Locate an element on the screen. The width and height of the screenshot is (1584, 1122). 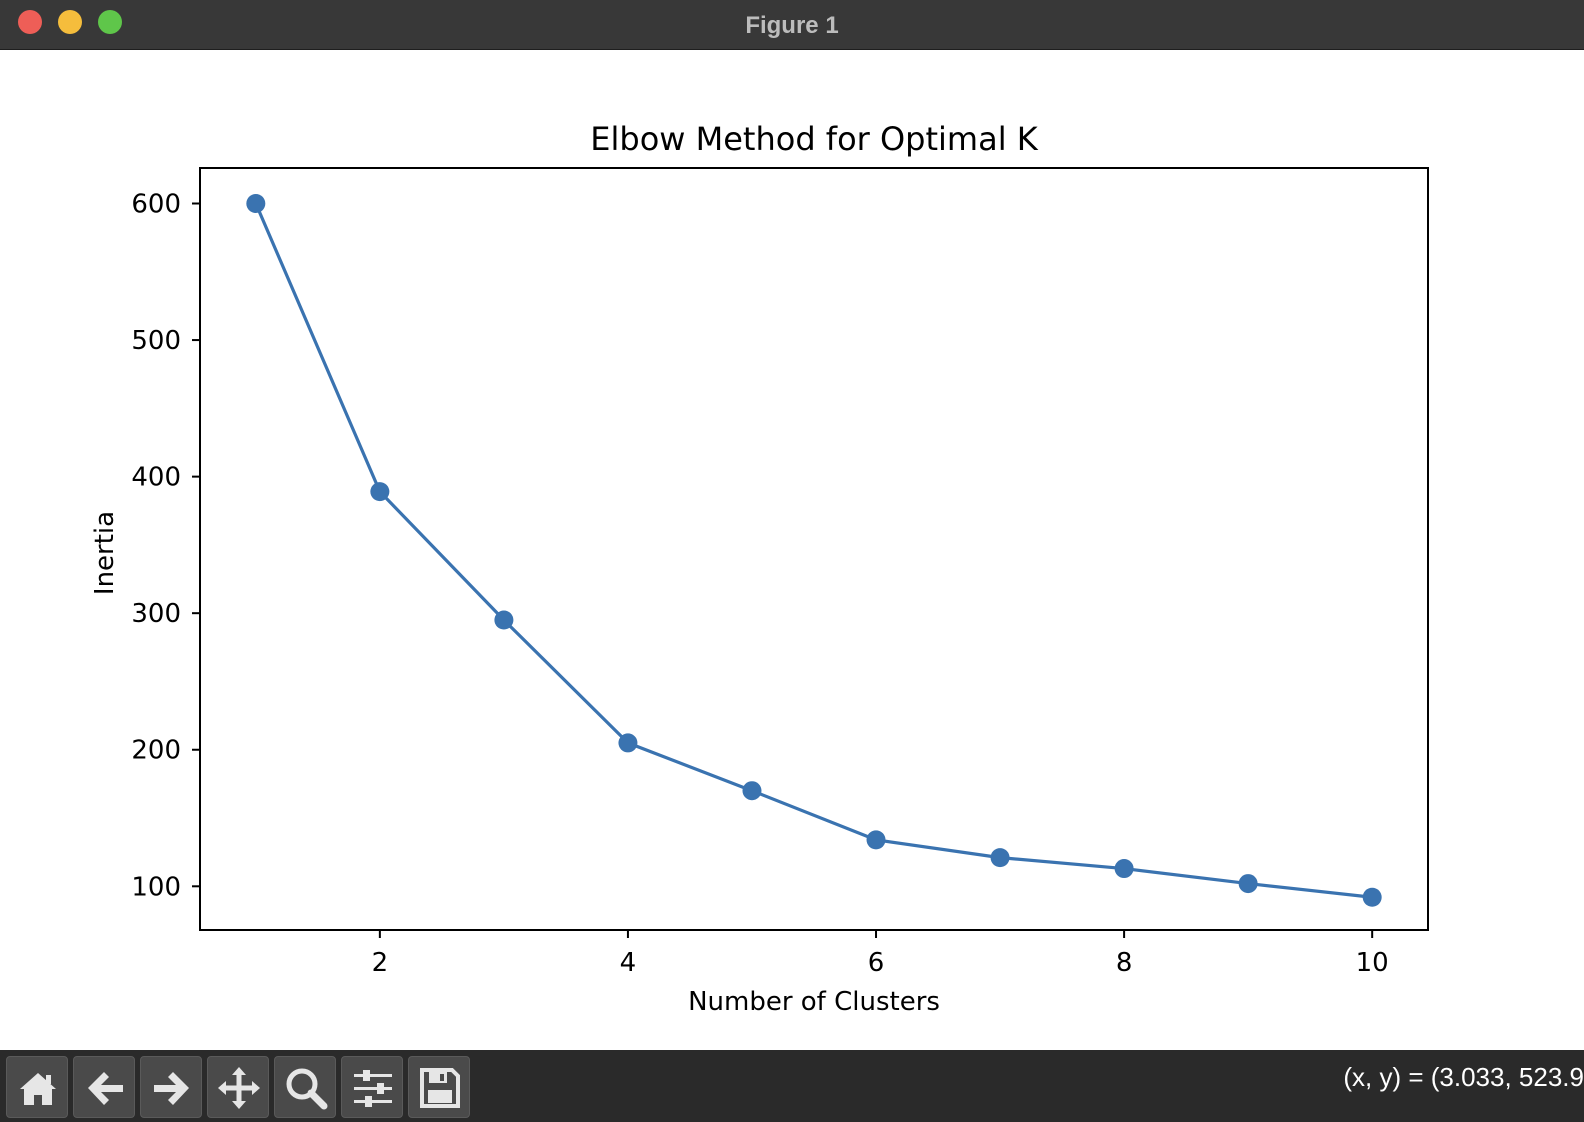
y-tick-label: 200 is located at coordinates (156, 751).